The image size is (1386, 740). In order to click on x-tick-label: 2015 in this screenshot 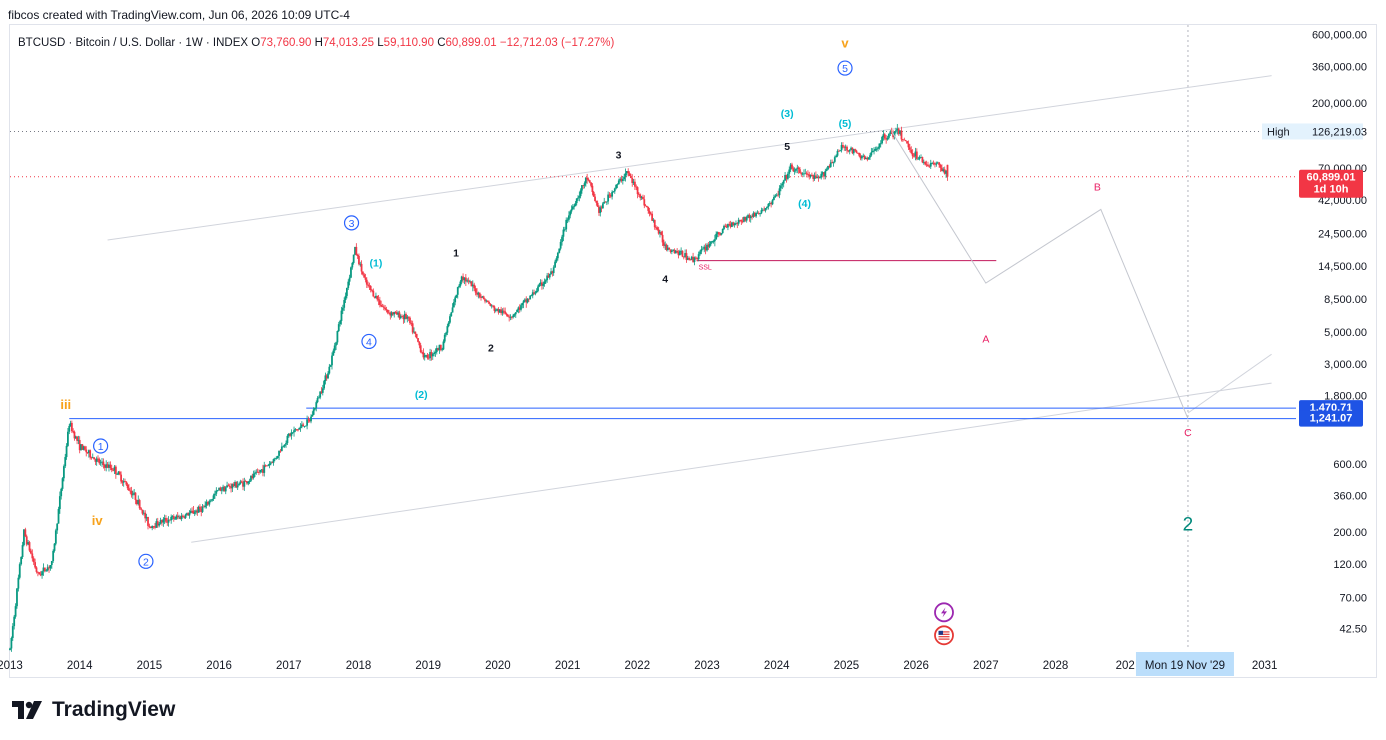, I will do `click(150, 666)`.